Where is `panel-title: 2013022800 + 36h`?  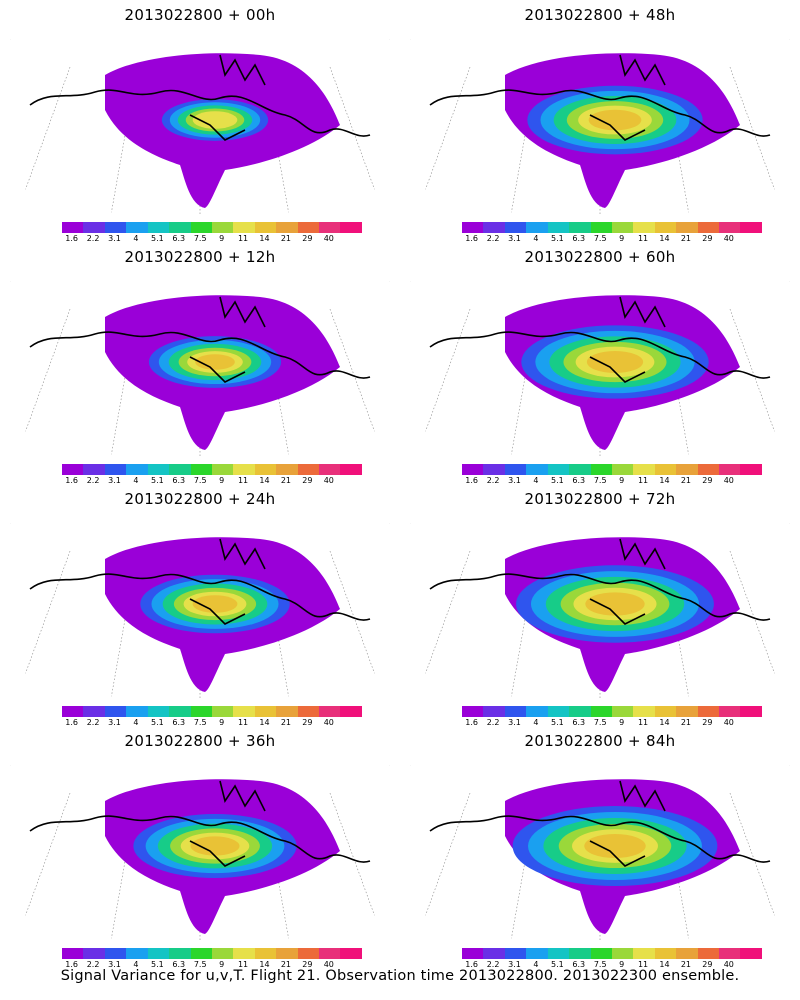 panel-title: 2013022800 + 36h is located at coordinates (200, 741).